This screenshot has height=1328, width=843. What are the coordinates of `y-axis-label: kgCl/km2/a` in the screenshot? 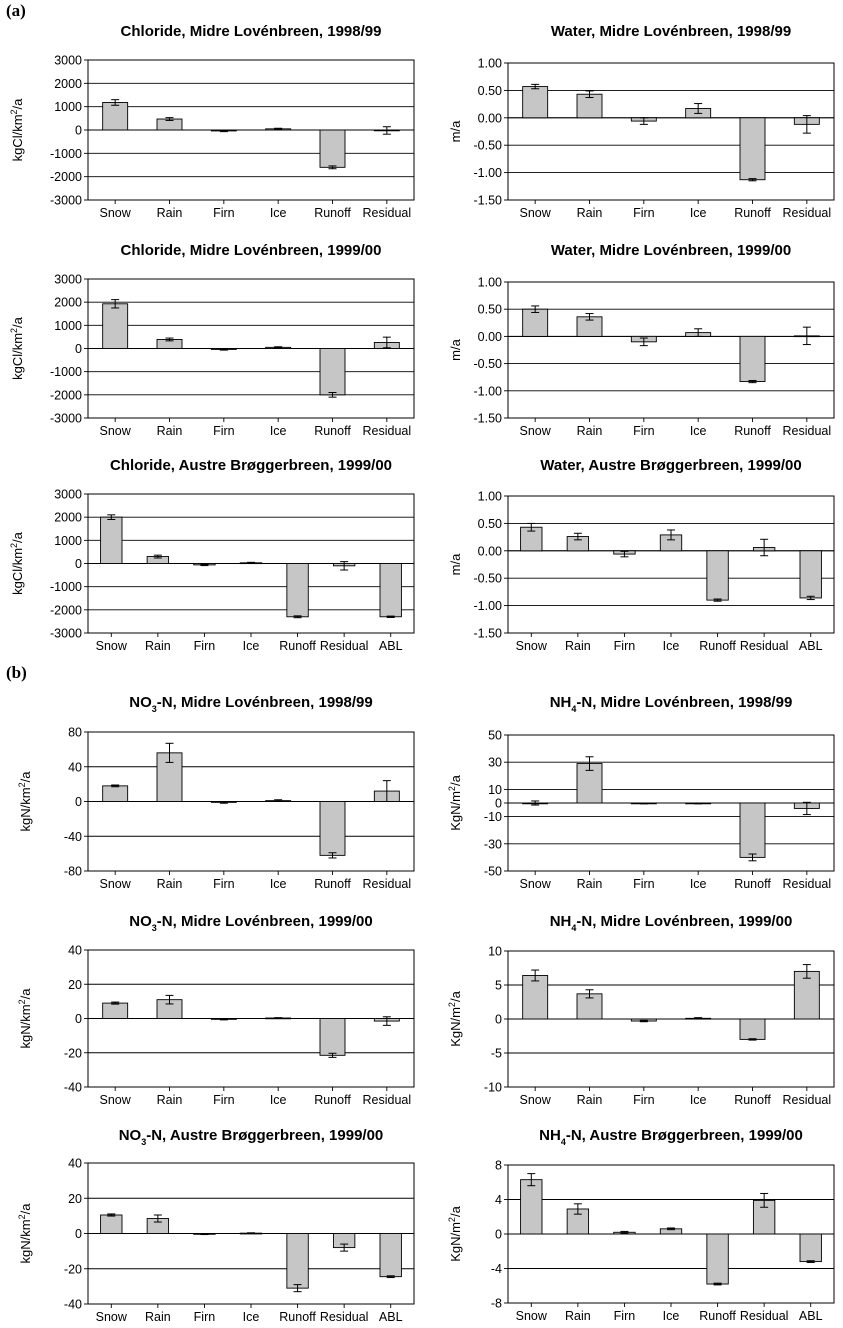 It's located at (17, 348).